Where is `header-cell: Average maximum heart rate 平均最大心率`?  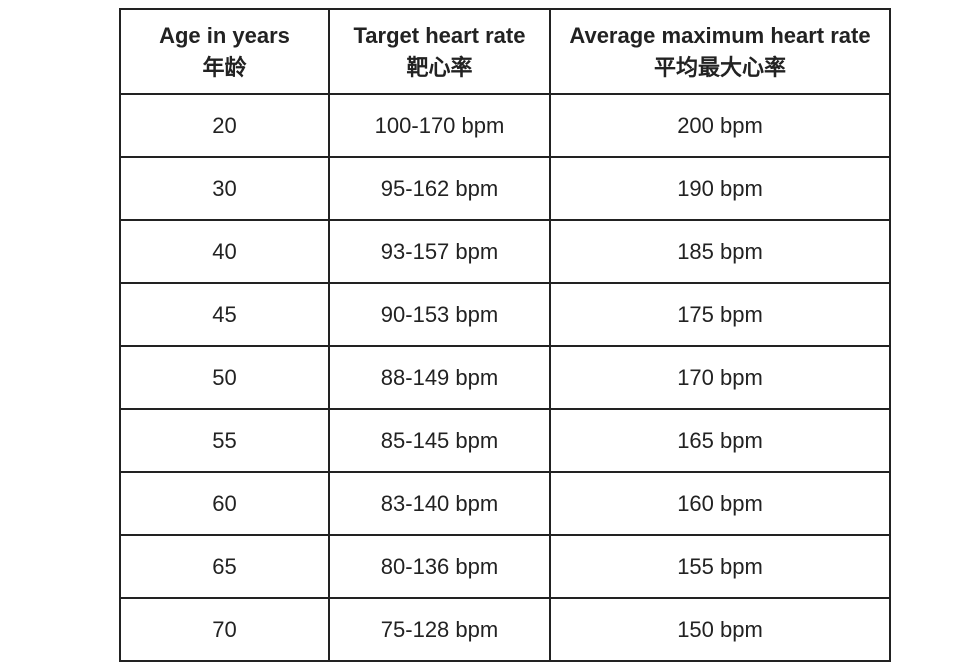 header-cell: Average maximum heart rate 平均最大心率 is located at coordinates (720, 51).